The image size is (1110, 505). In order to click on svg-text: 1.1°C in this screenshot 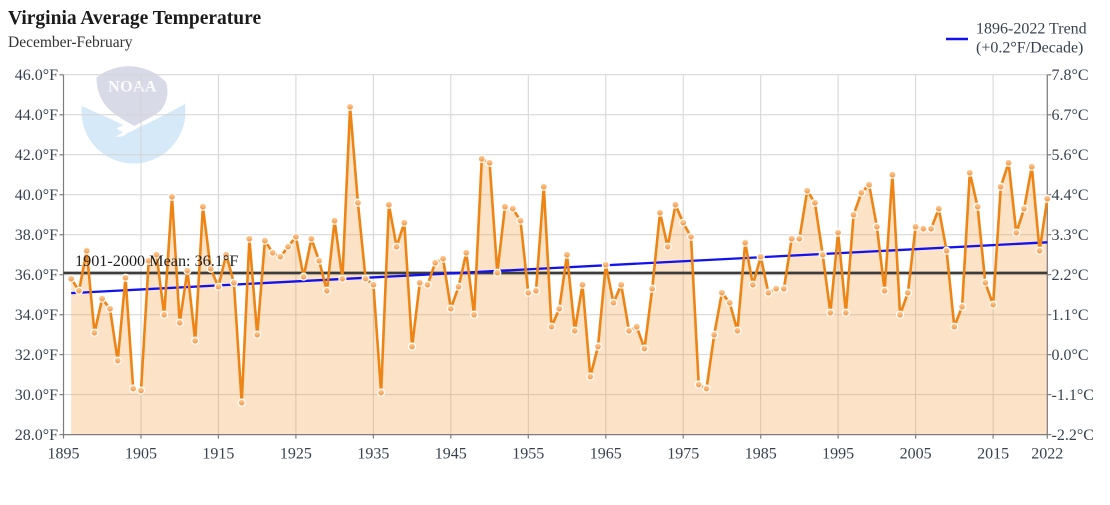, I will do `click(1070, 315)`.